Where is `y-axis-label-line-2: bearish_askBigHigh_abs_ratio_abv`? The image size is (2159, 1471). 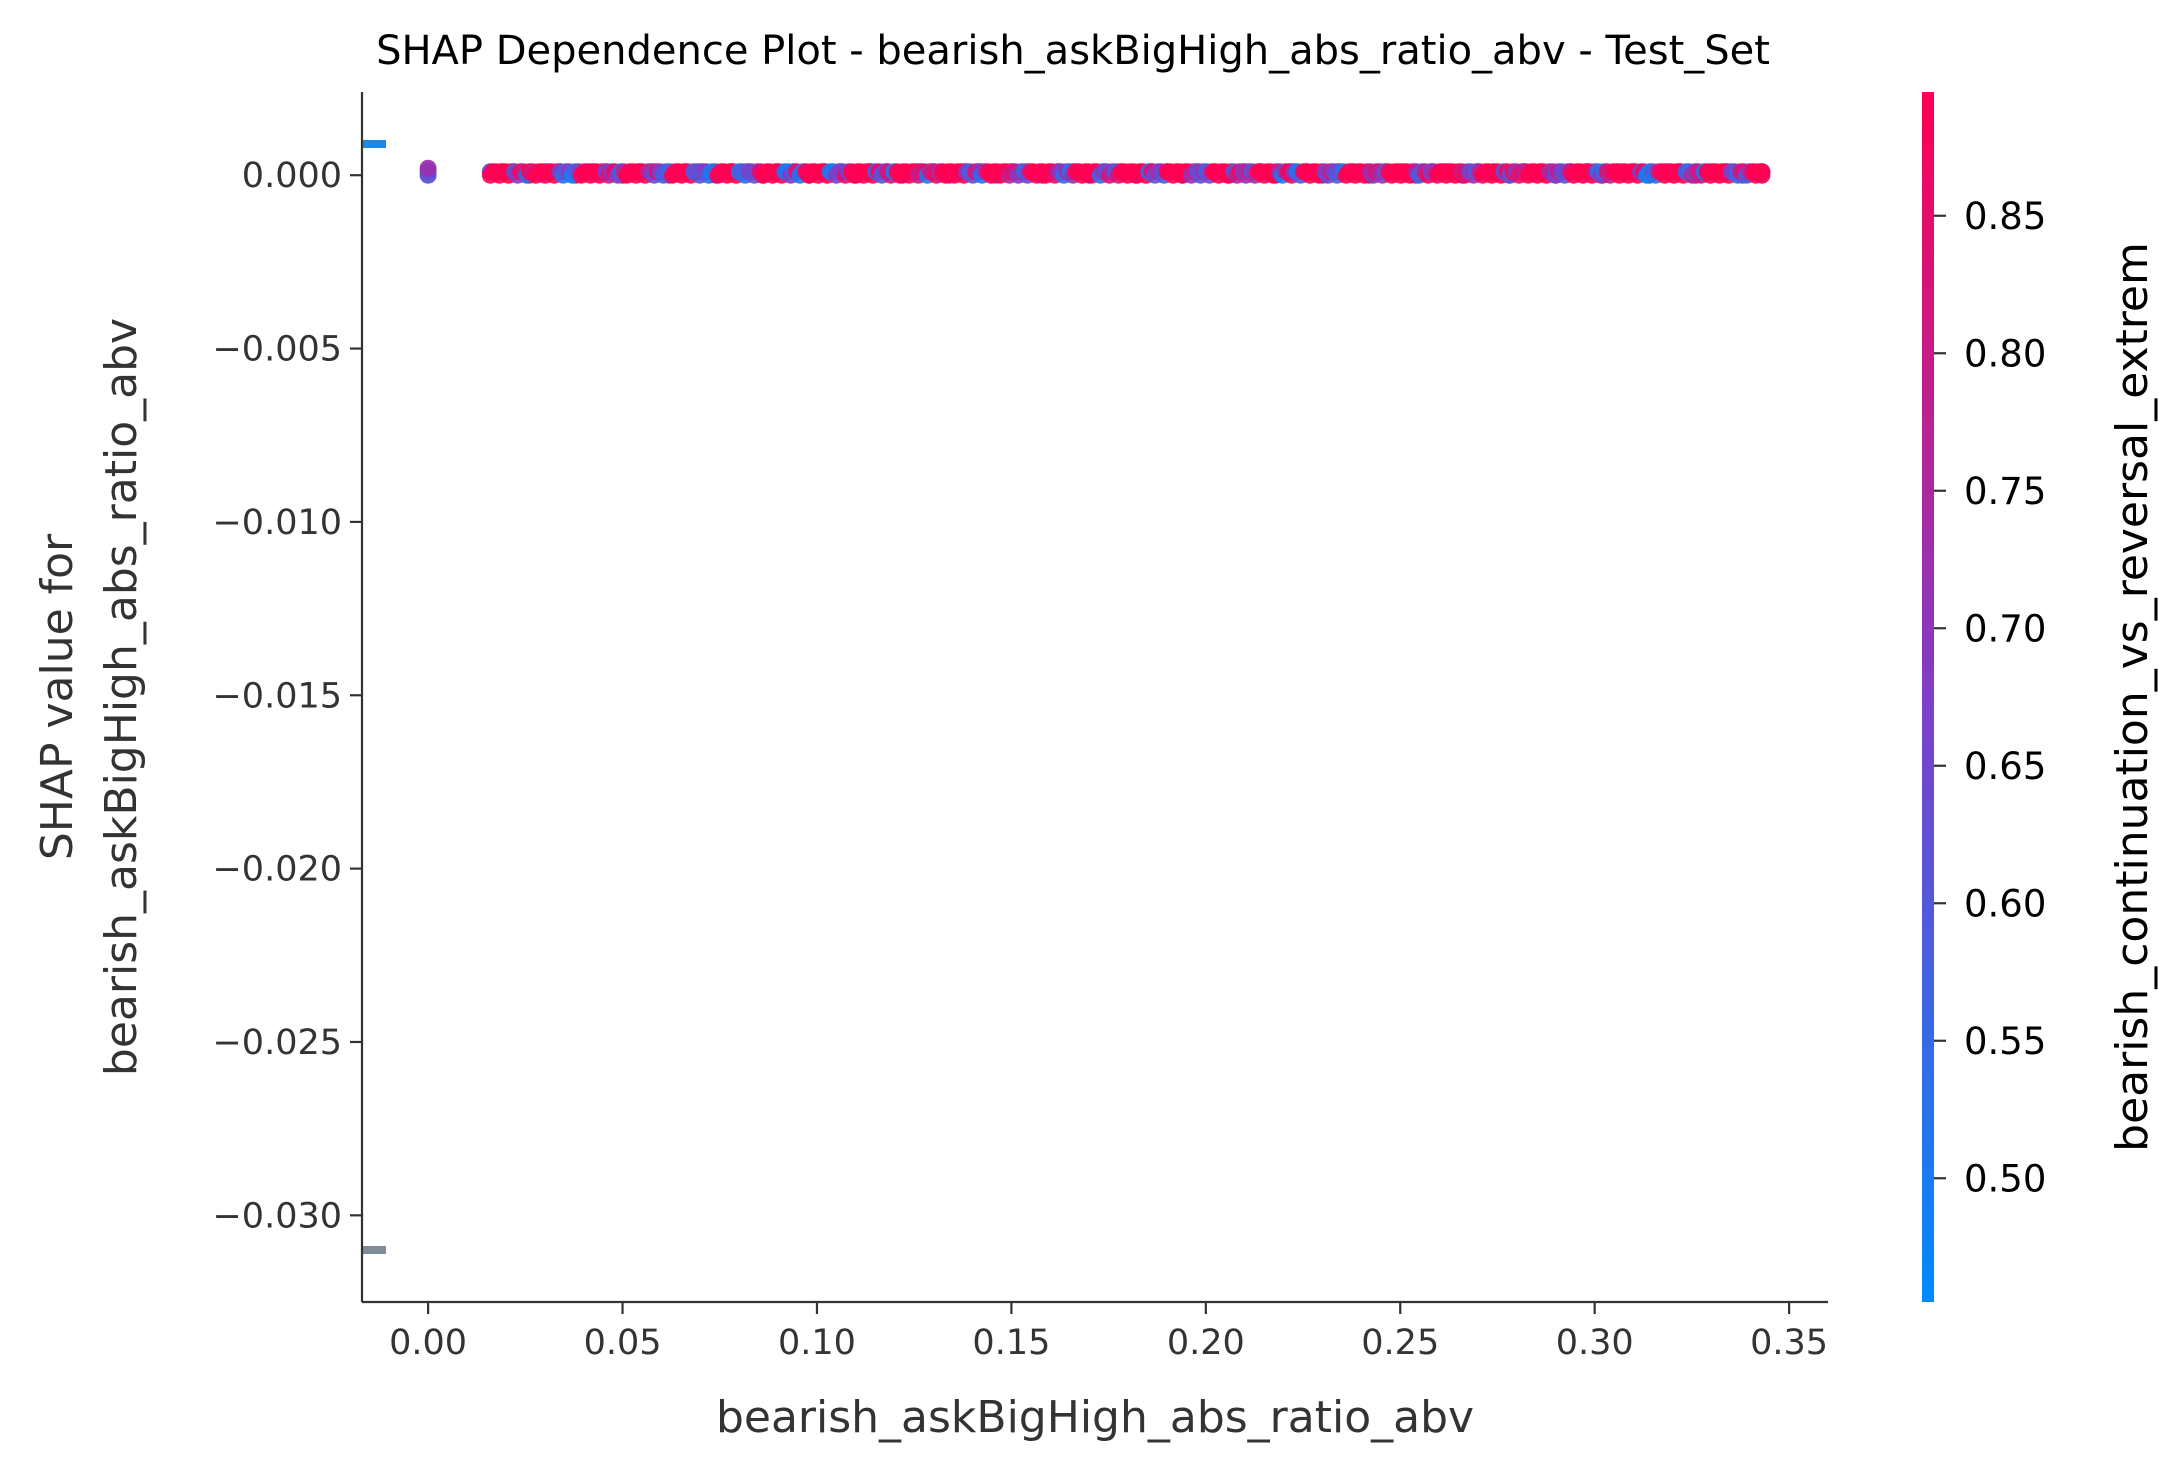
y-axis-label-line-2: bearish_askBigHigh_abs_ratio_abv is located at coordinates (121, 697).